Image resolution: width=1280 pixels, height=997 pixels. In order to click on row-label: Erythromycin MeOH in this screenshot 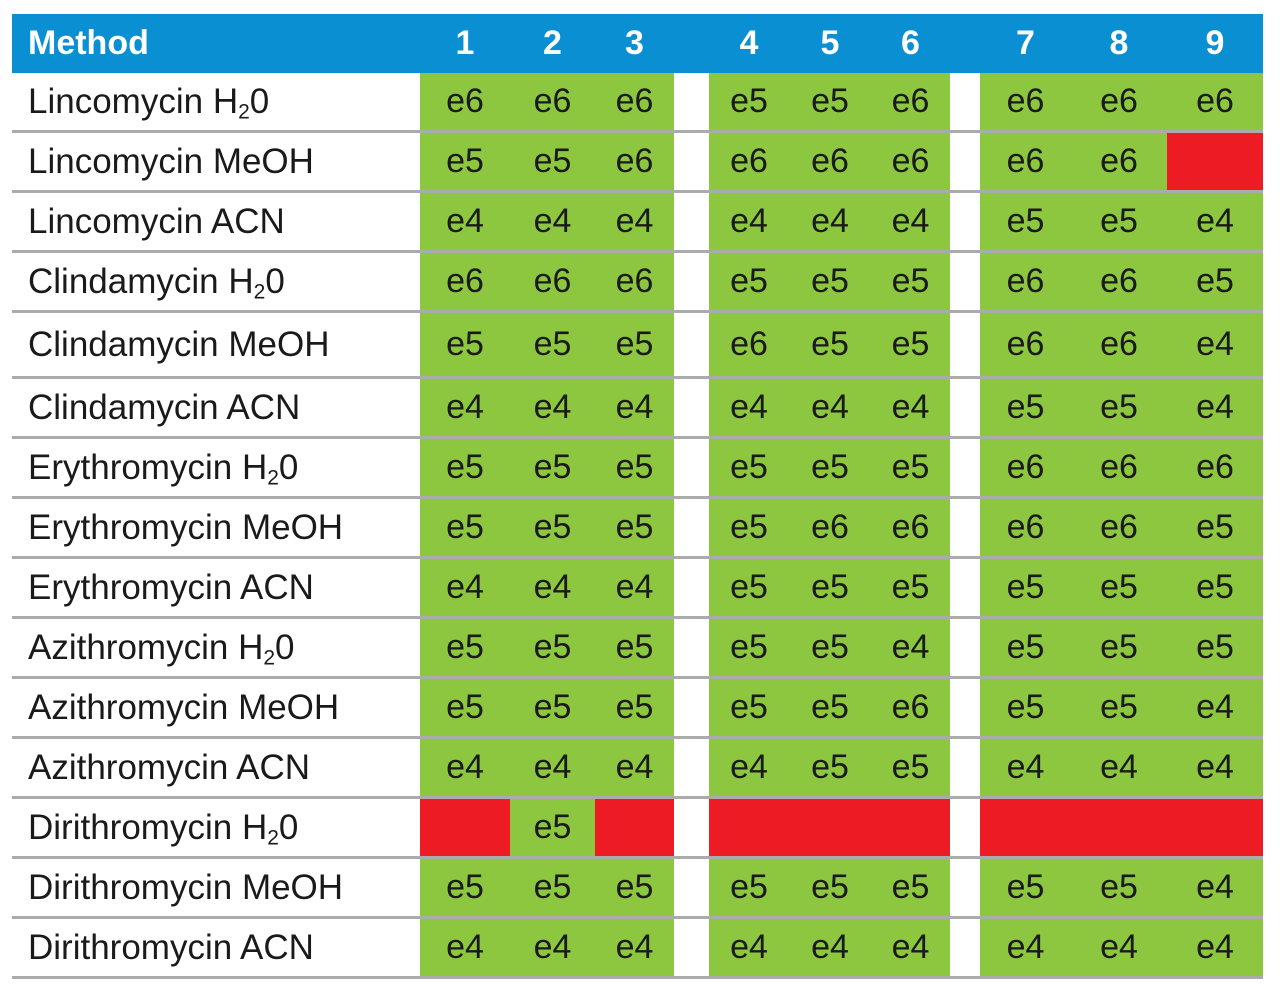, I will do `click(216, 527)`.